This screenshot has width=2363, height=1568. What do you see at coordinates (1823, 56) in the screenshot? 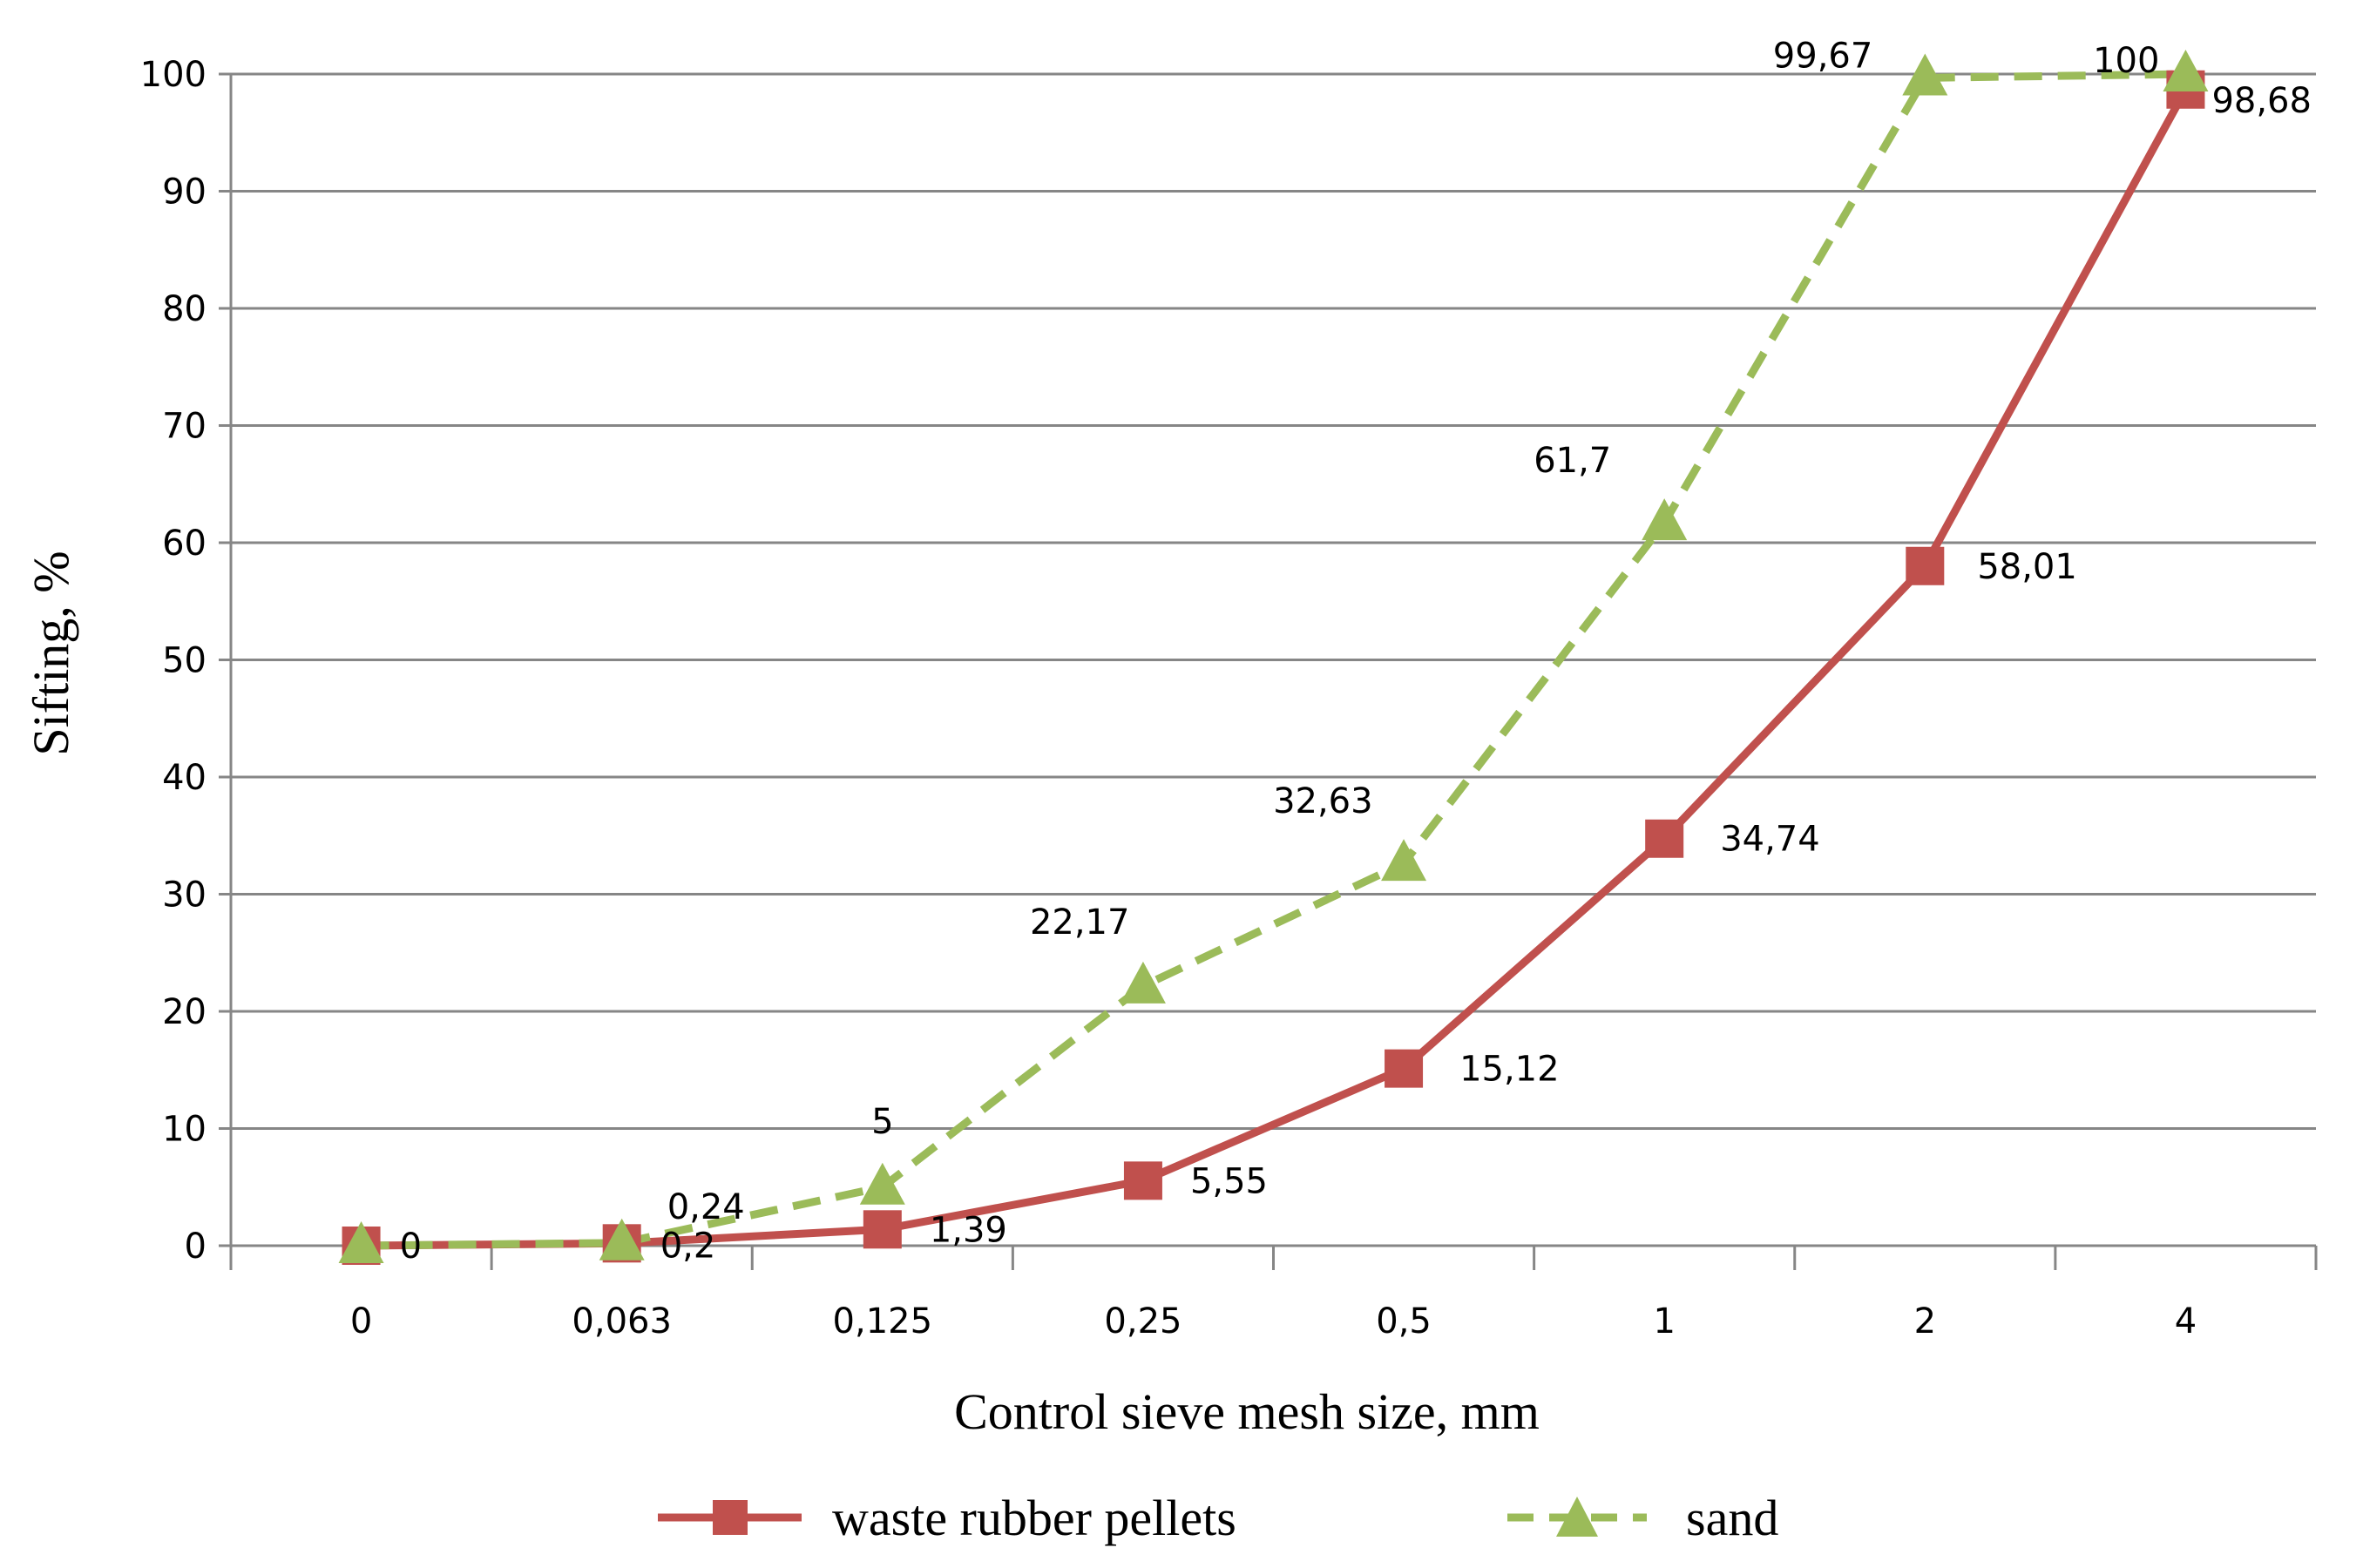
I see `data-label: 99,67` at bounding box center [1823, 56].